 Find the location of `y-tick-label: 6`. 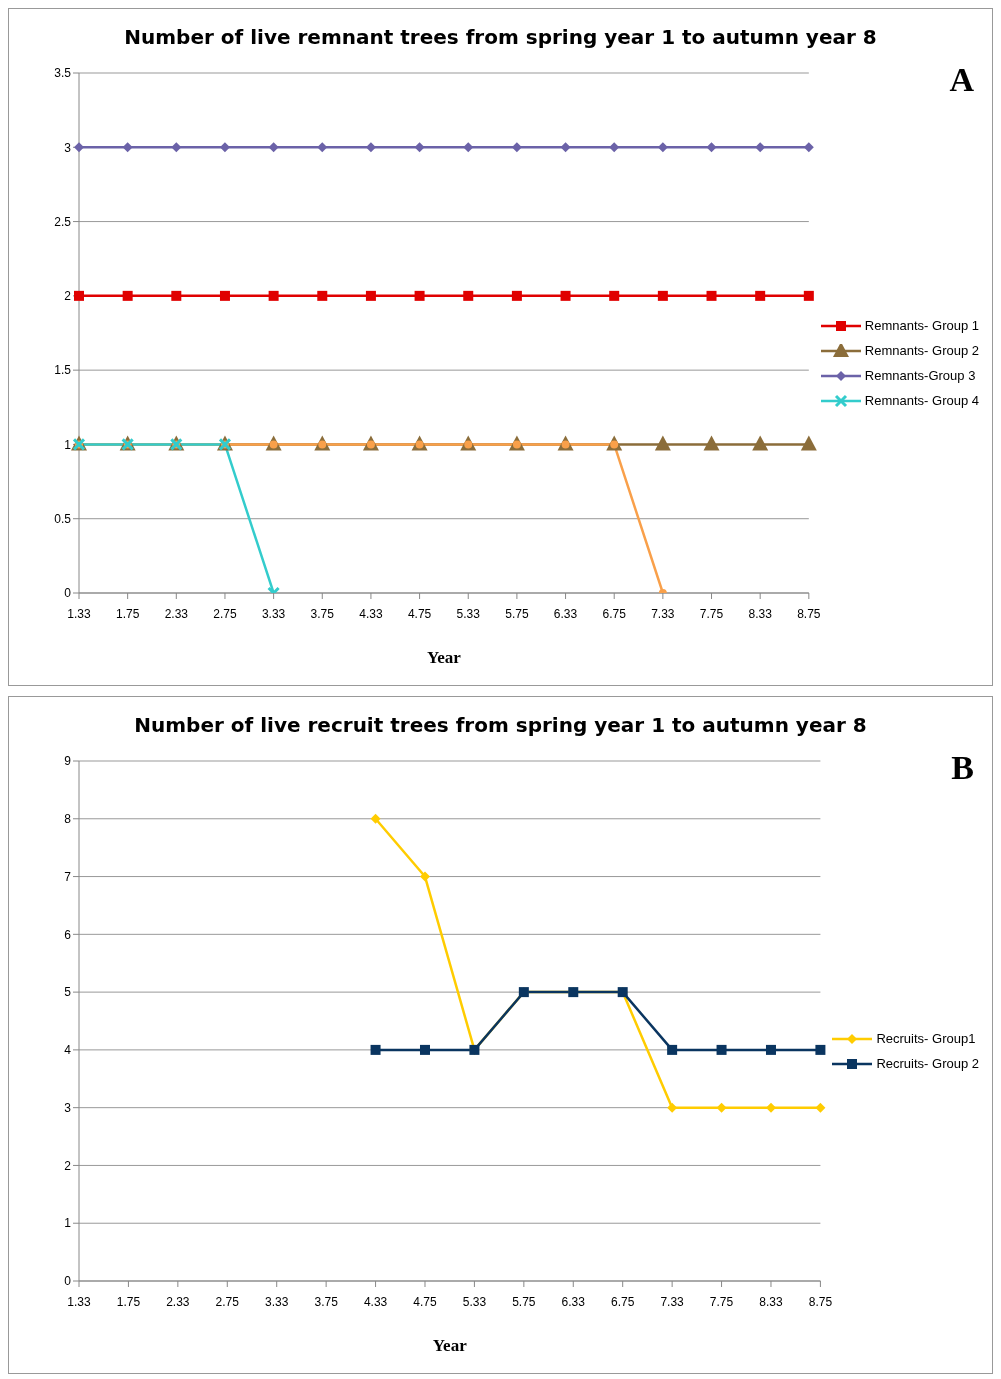

y-tick-label: 6 is located at coordinates (68, 934).